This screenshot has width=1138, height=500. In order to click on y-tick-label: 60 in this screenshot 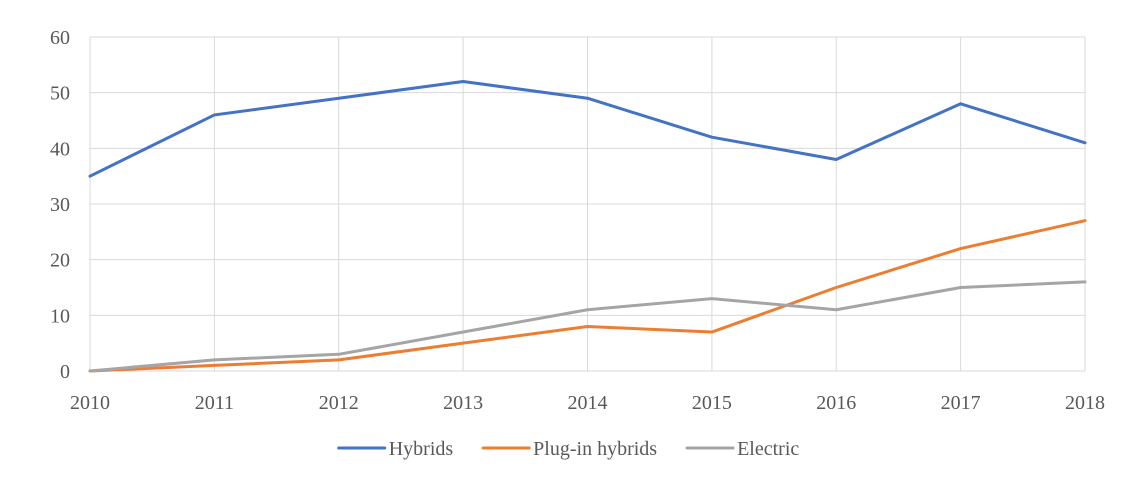, I will do `click(60, 38)`.